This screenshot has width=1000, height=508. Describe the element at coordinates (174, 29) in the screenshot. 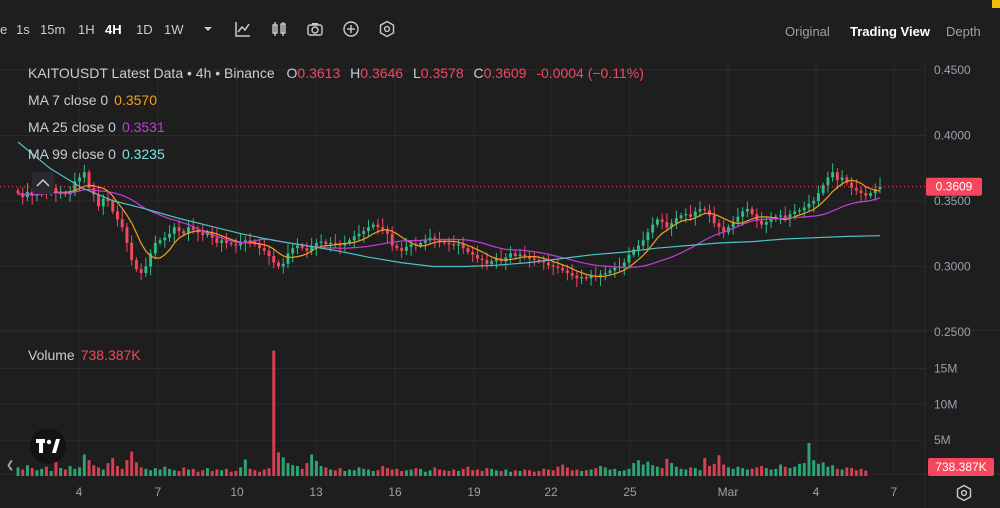

I see `interval-1w: 1W` at that location.